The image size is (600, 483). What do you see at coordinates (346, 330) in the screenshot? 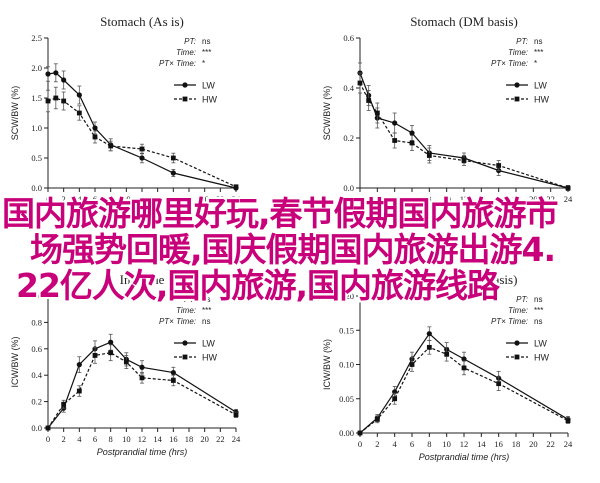
I see `y-tick-label: 0.15` at bounding box center [346, 330].